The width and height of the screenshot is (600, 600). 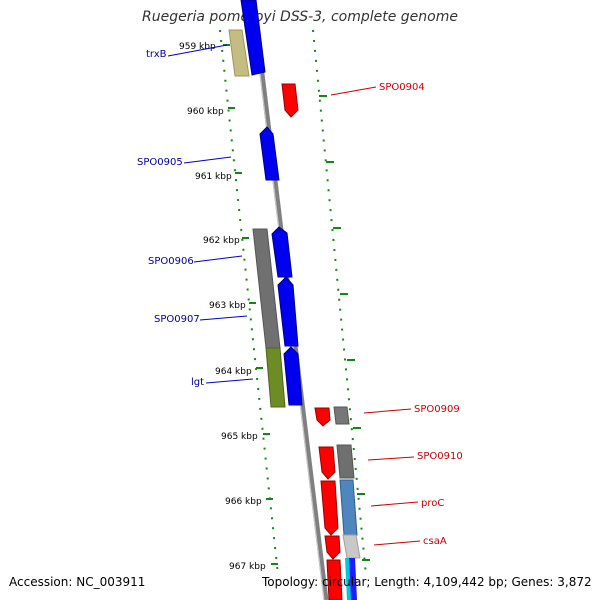 What do you see at coordinates (247, 567) in the screenshot?
I see `ruler-label-967: 967 kbp` at bounding box center [247, 567].